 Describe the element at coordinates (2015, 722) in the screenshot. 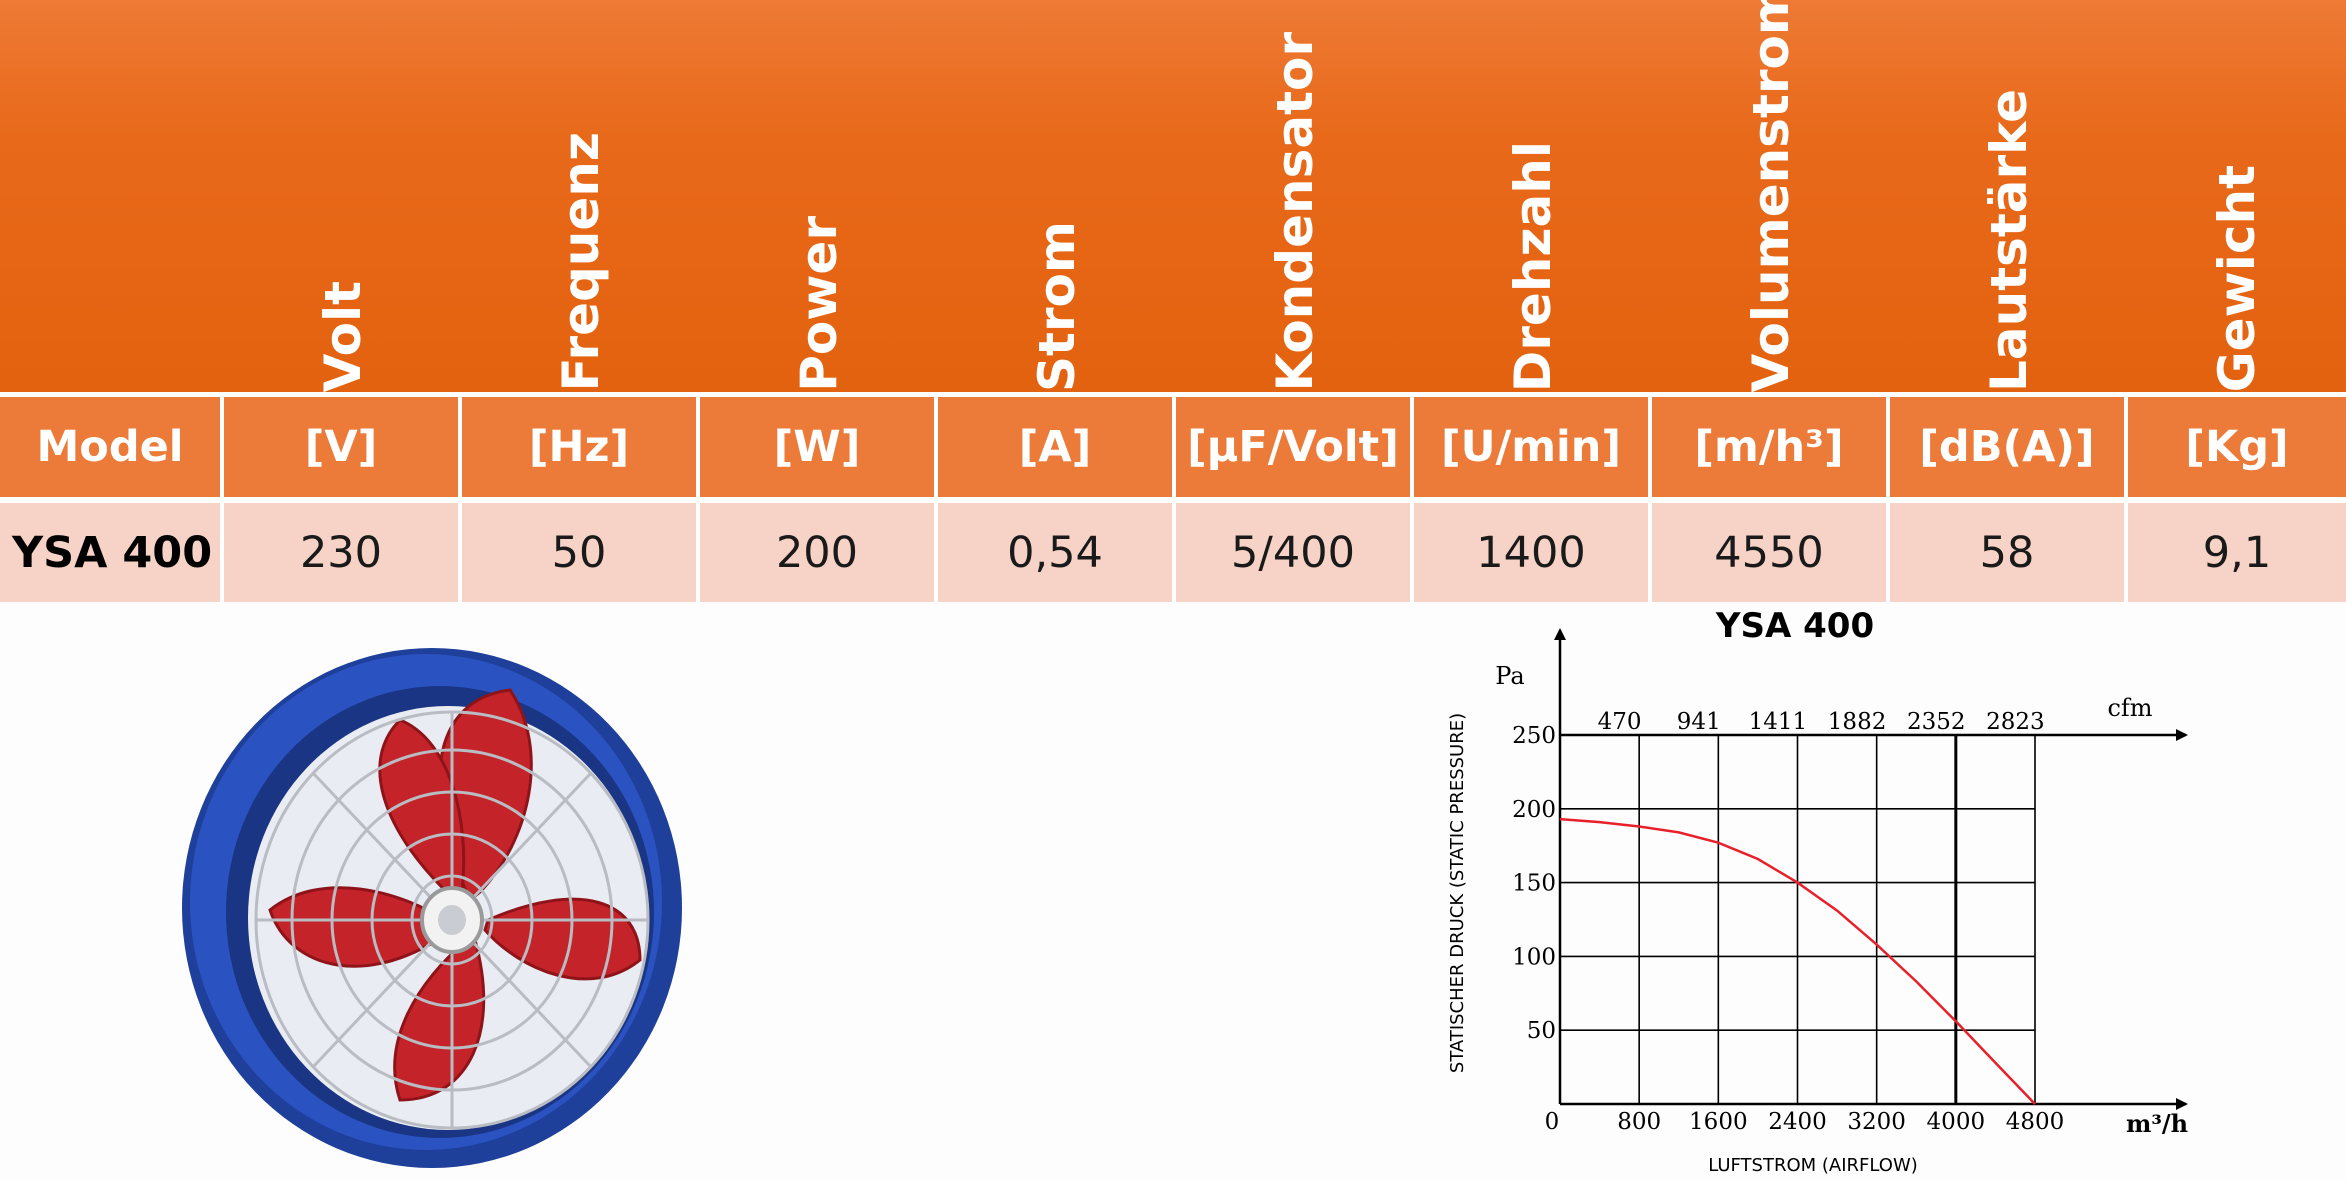

I see `x2-tick-label: 2823` at that location.